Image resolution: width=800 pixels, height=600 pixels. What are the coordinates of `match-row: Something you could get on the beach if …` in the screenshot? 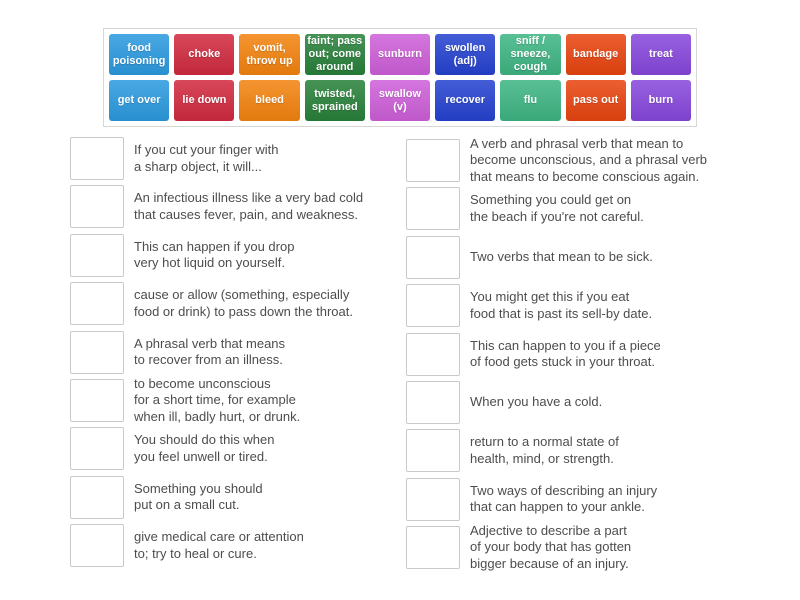 It's located at (576, 209).